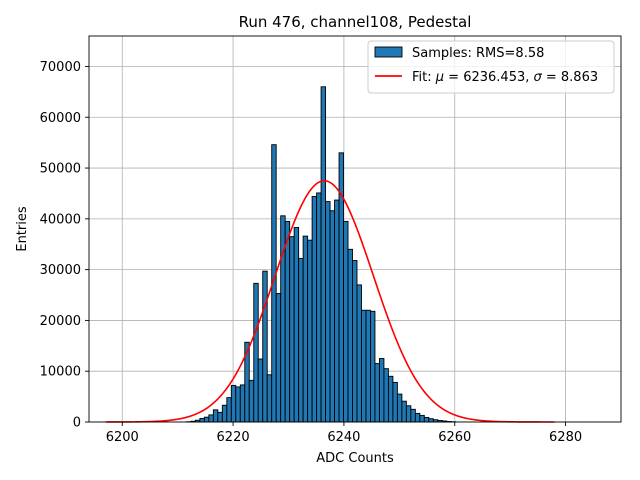  I want to click on legend-fit-mu-text: = 6236.453,, so click(488, 77).